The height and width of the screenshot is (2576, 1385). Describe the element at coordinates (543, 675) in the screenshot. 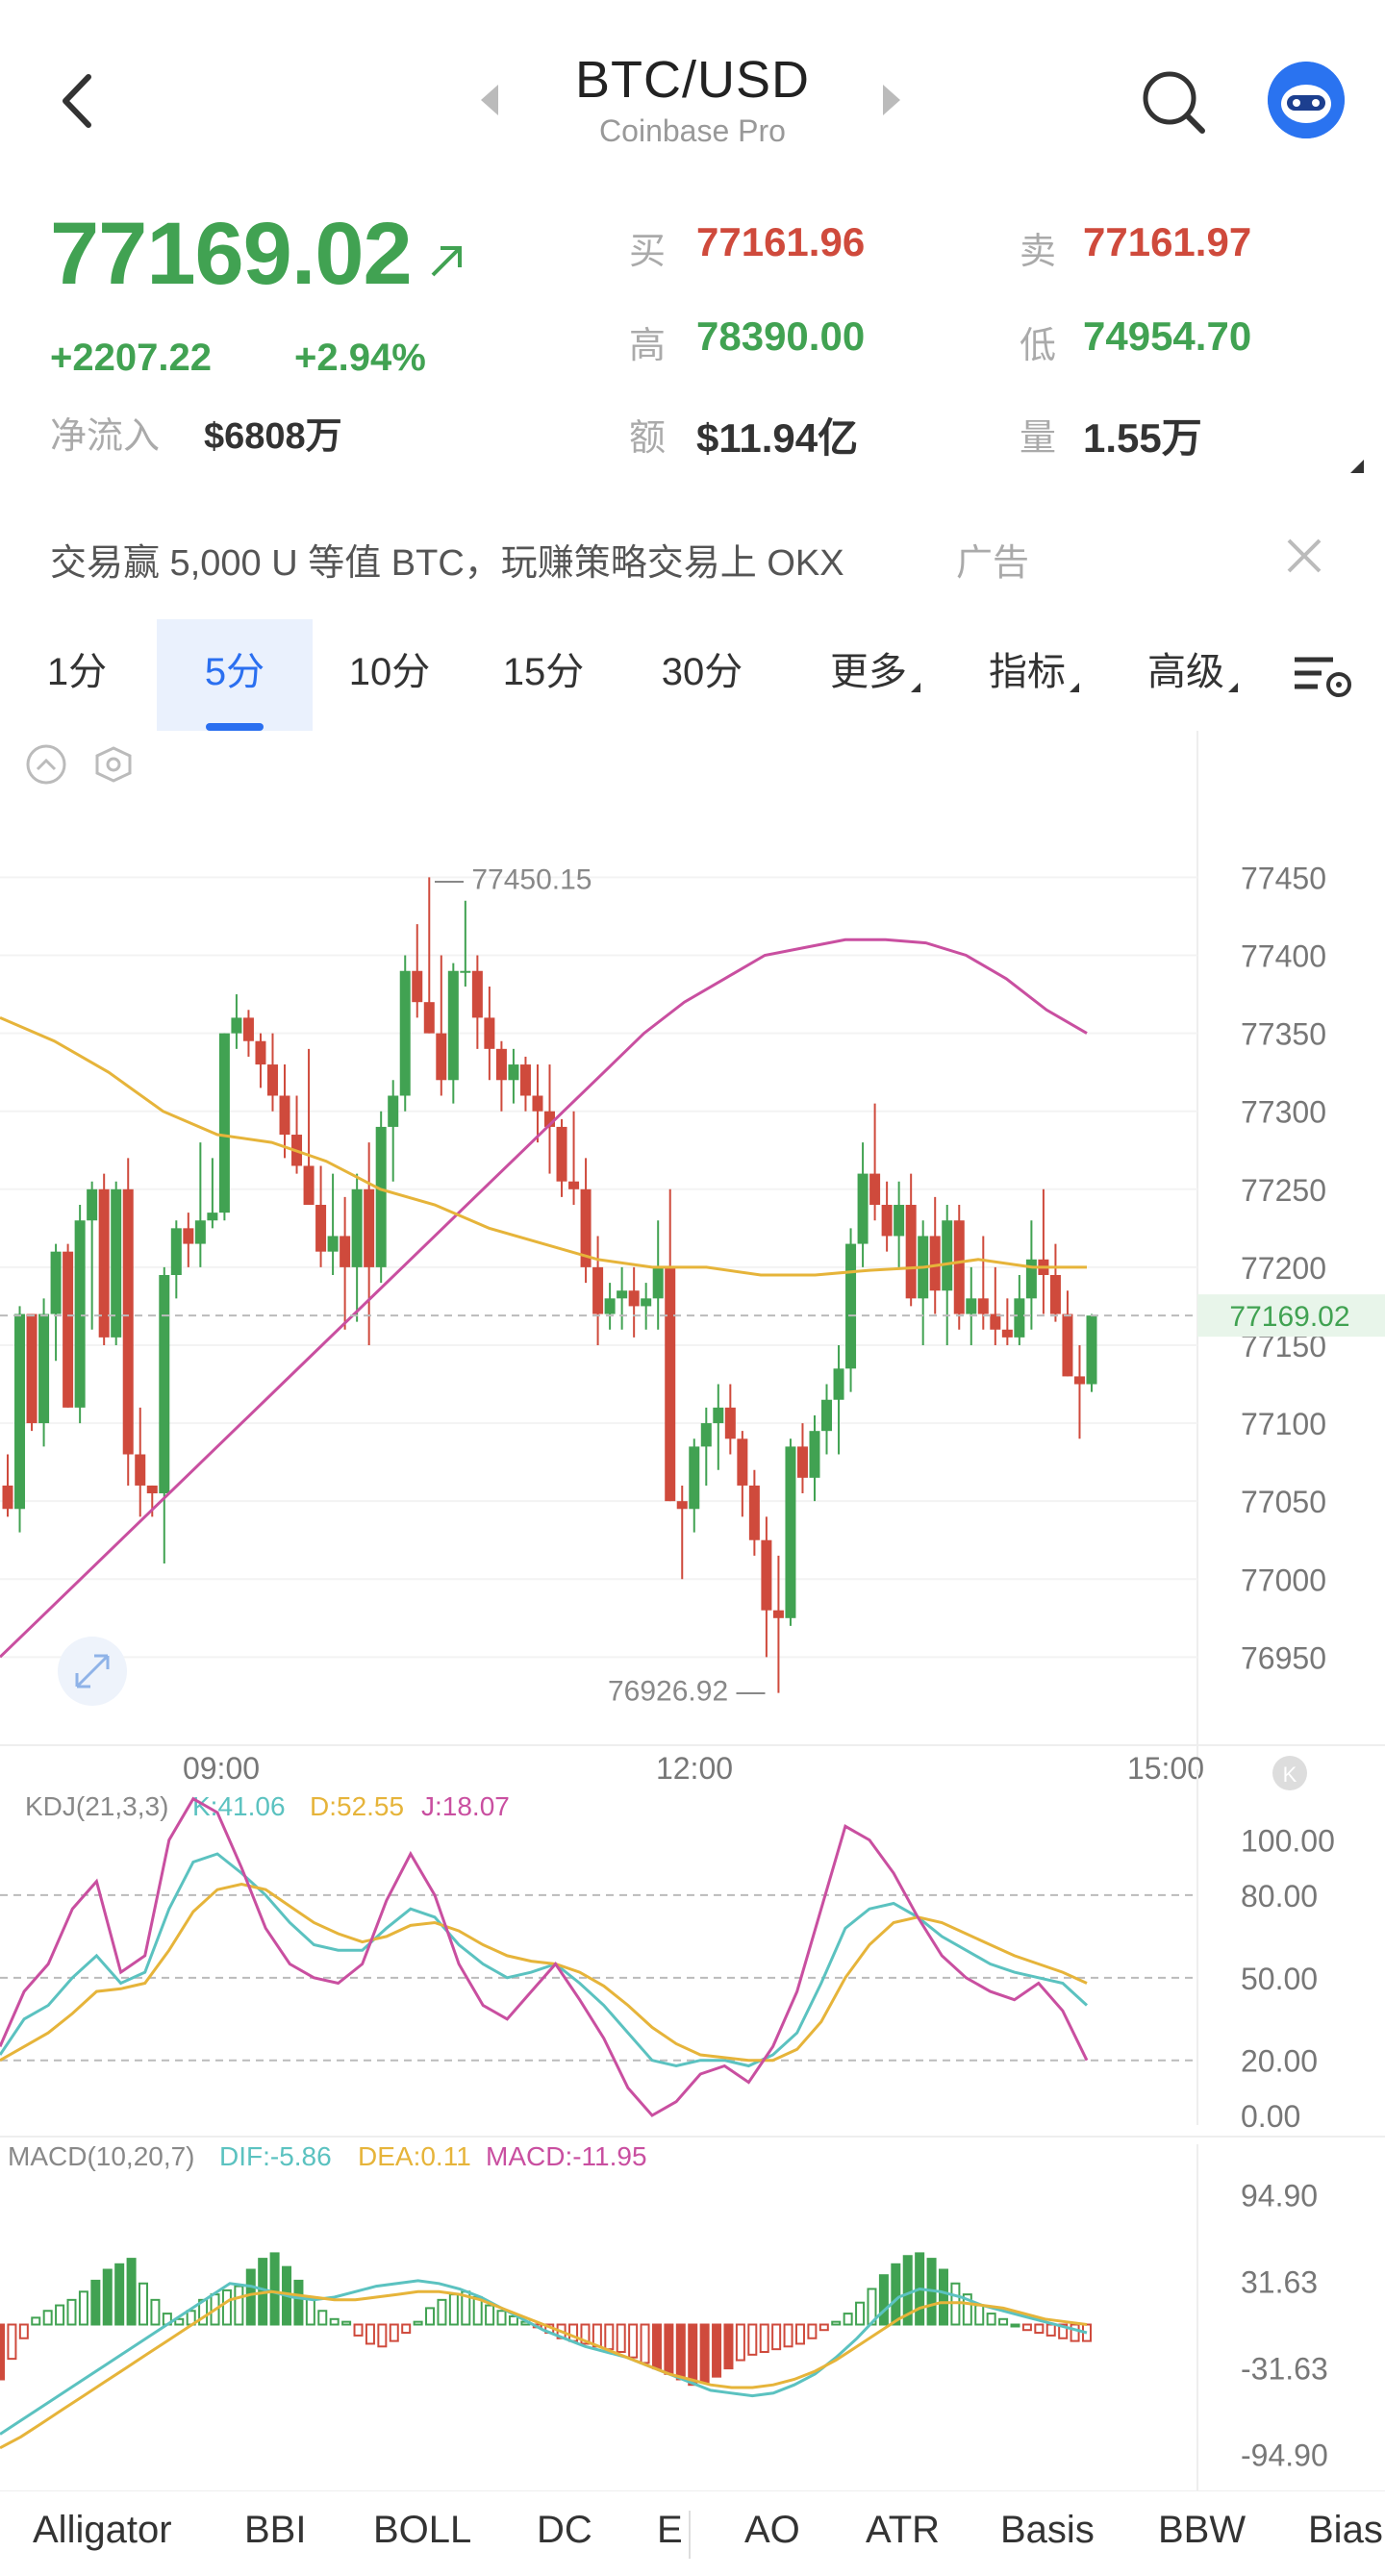

I see `tab-15m: 15分` at that location.